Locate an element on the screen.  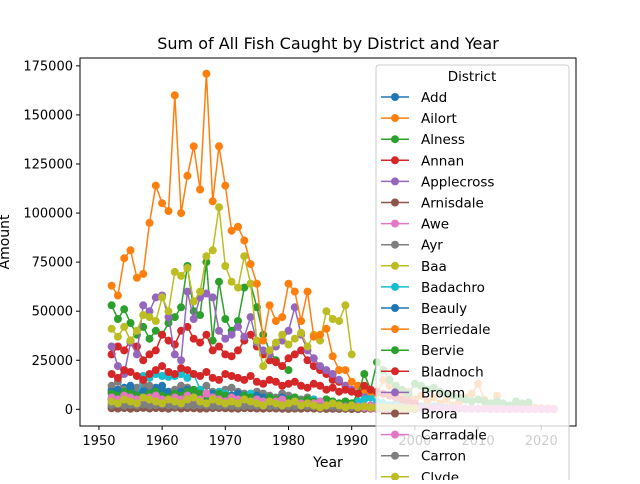
legend-label: Beauly is located at coordinates (444, 309).